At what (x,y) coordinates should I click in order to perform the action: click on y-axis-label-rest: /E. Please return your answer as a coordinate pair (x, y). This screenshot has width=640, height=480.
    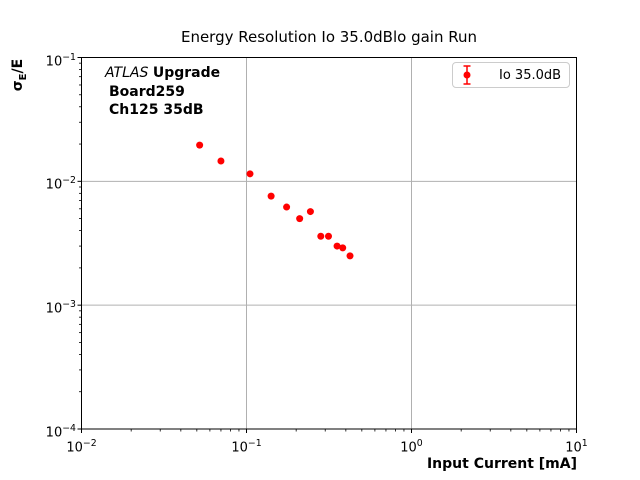
    Looking at the image, I should click on (18, 66).